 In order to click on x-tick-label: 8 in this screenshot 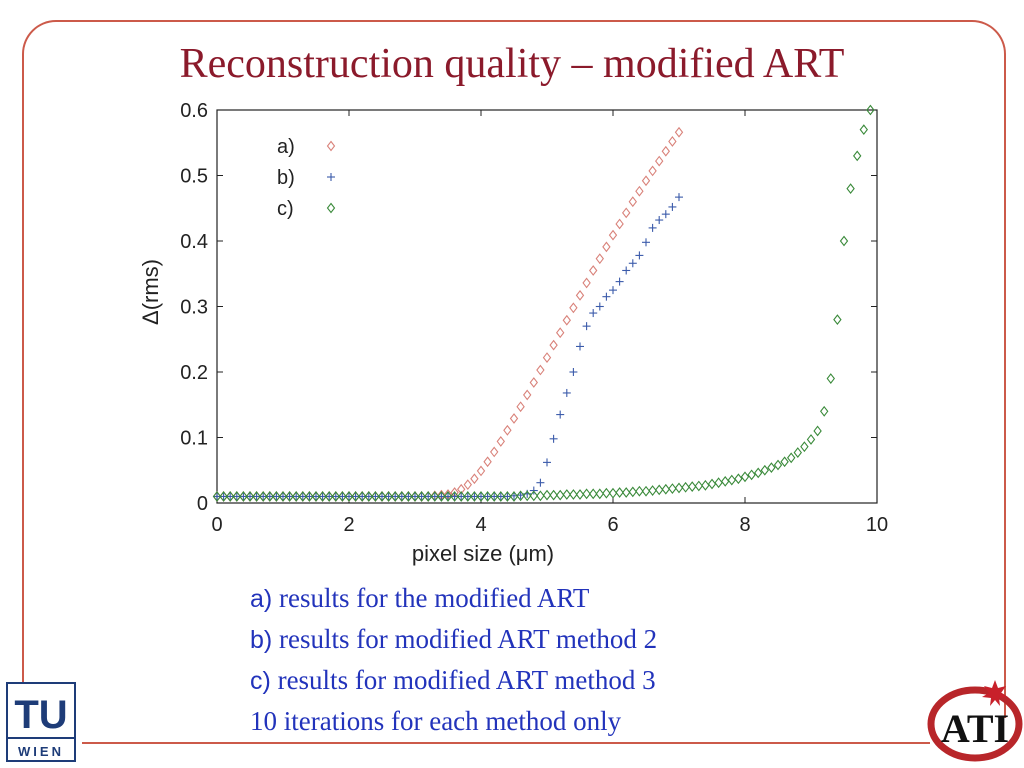, I will do `click(744, 525)`.